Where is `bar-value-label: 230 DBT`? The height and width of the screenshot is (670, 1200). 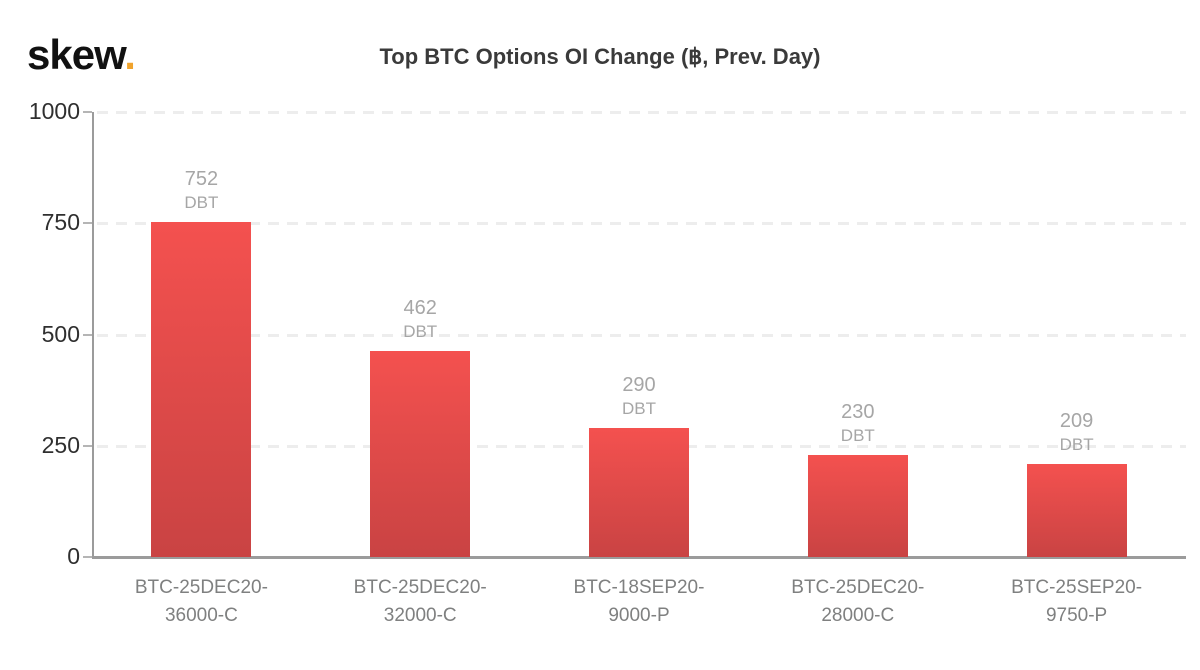
bar-value-label: 230 DBT is located at coordinates (858, 423).